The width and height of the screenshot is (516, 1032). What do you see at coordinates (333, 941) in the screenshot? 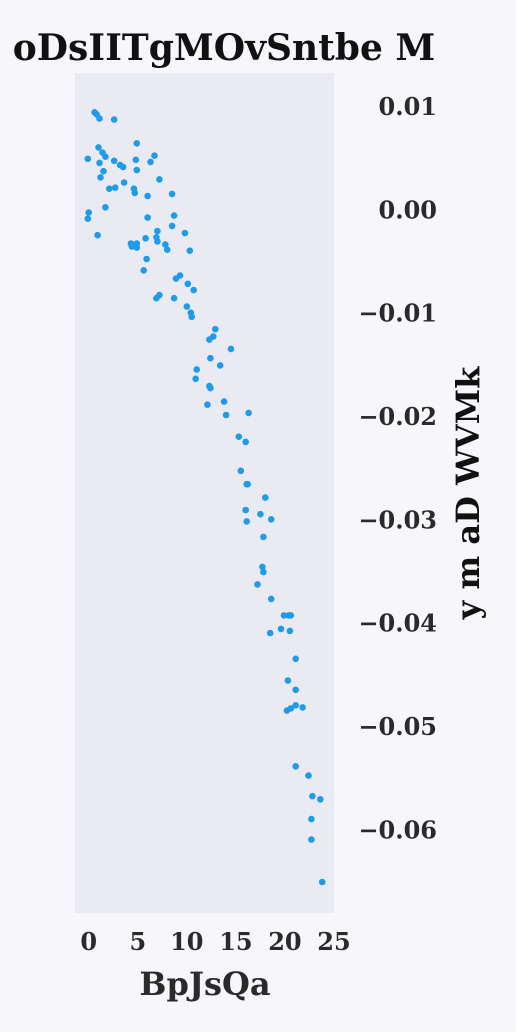
I see `x-tick-label-5: 25` at bounding box center [333, 941].